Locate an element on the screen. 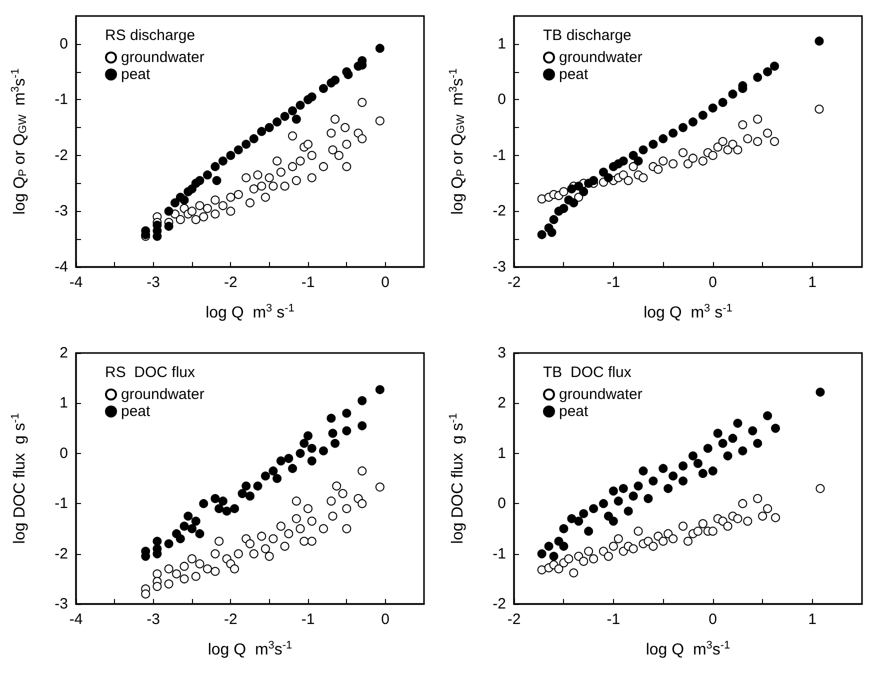 The width and height of the screenshot is (876, 674). legend-title: RS discharge is located at coordinates (150, 35).